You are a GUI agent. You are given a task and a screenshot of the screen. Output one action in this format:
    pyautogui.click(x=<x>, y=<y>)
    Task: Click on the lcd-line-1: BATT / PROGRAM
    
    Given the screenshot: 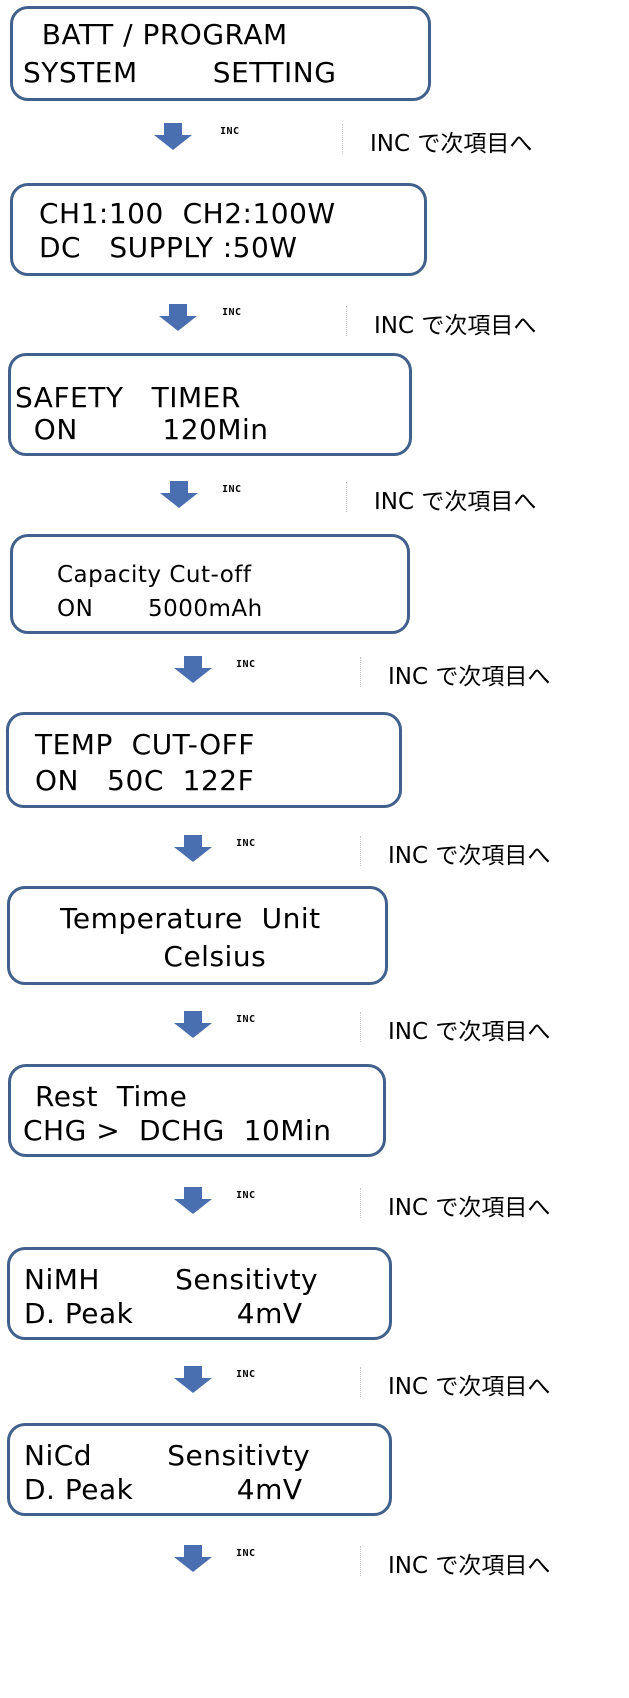 What is the action you would take?
    pyautogui.click(x=155, y=34)
    